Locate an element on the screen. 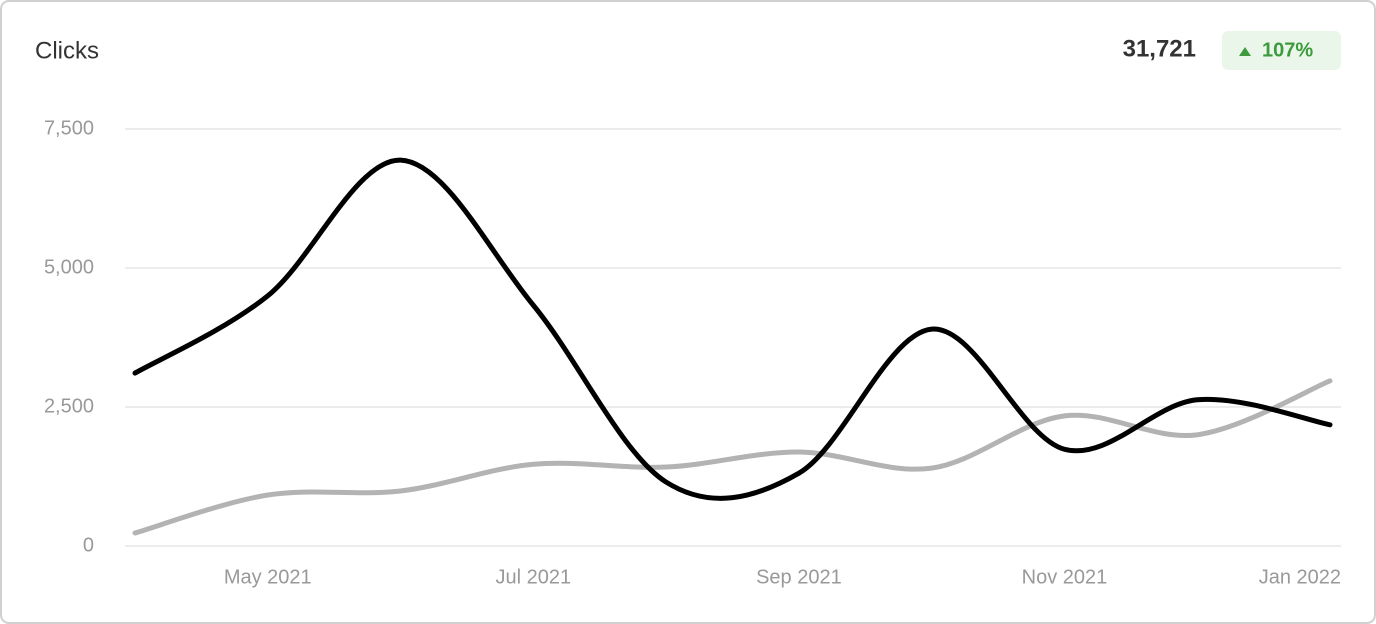  x-tick-label: May 2021 is located at coordinates (268, 577).